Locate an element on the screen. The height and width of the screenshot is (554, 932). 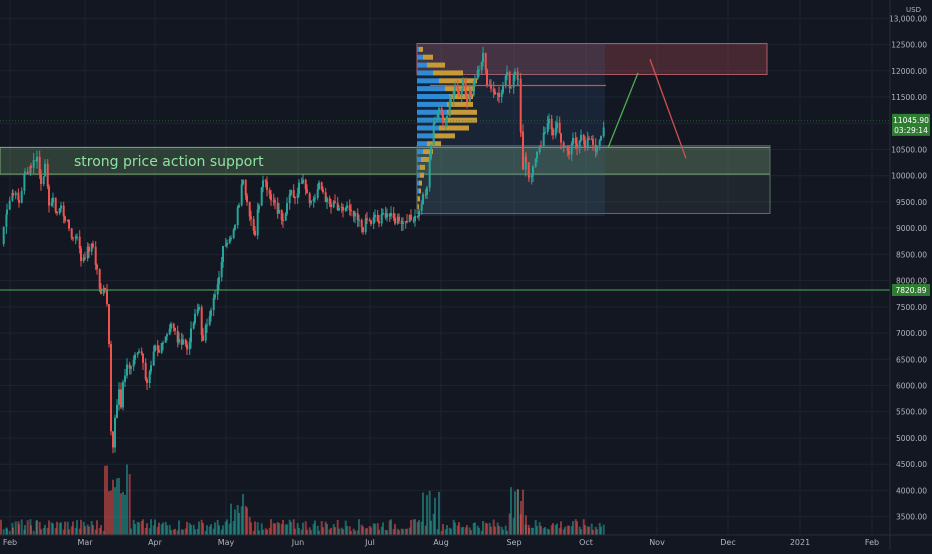
profile-bar-blue is located at coordinates (417, 199).